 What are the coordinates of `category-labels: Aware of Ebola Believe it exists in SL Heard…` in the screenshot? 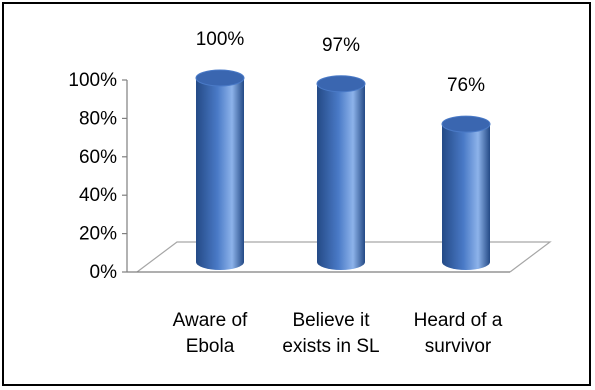 It's located at (338, 333).